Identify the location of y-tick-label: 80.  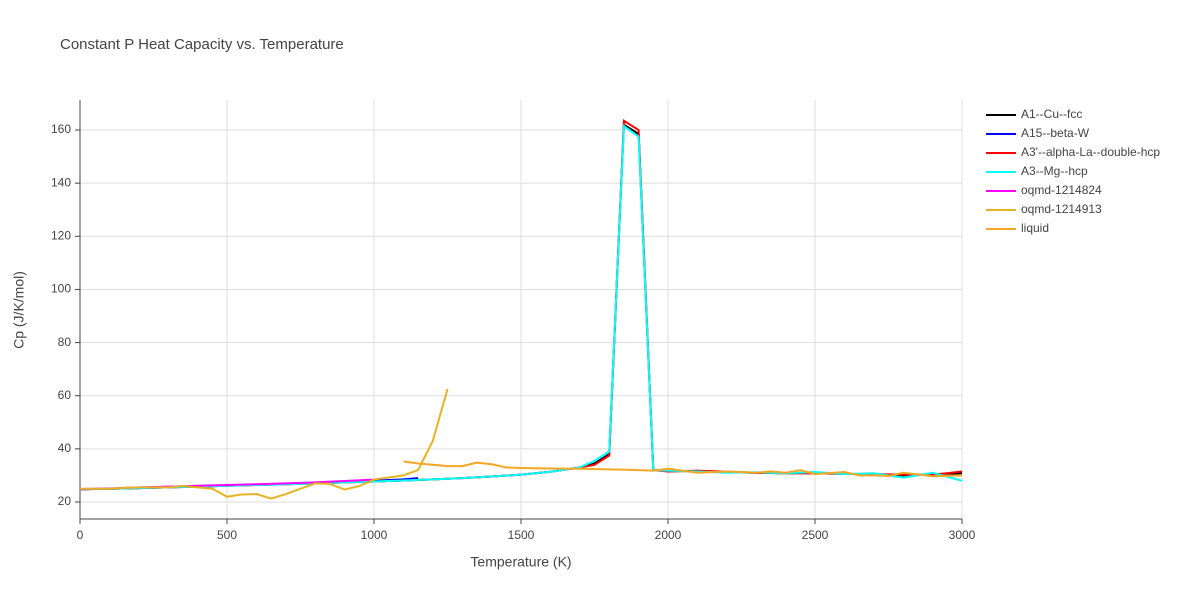
(65, 342).